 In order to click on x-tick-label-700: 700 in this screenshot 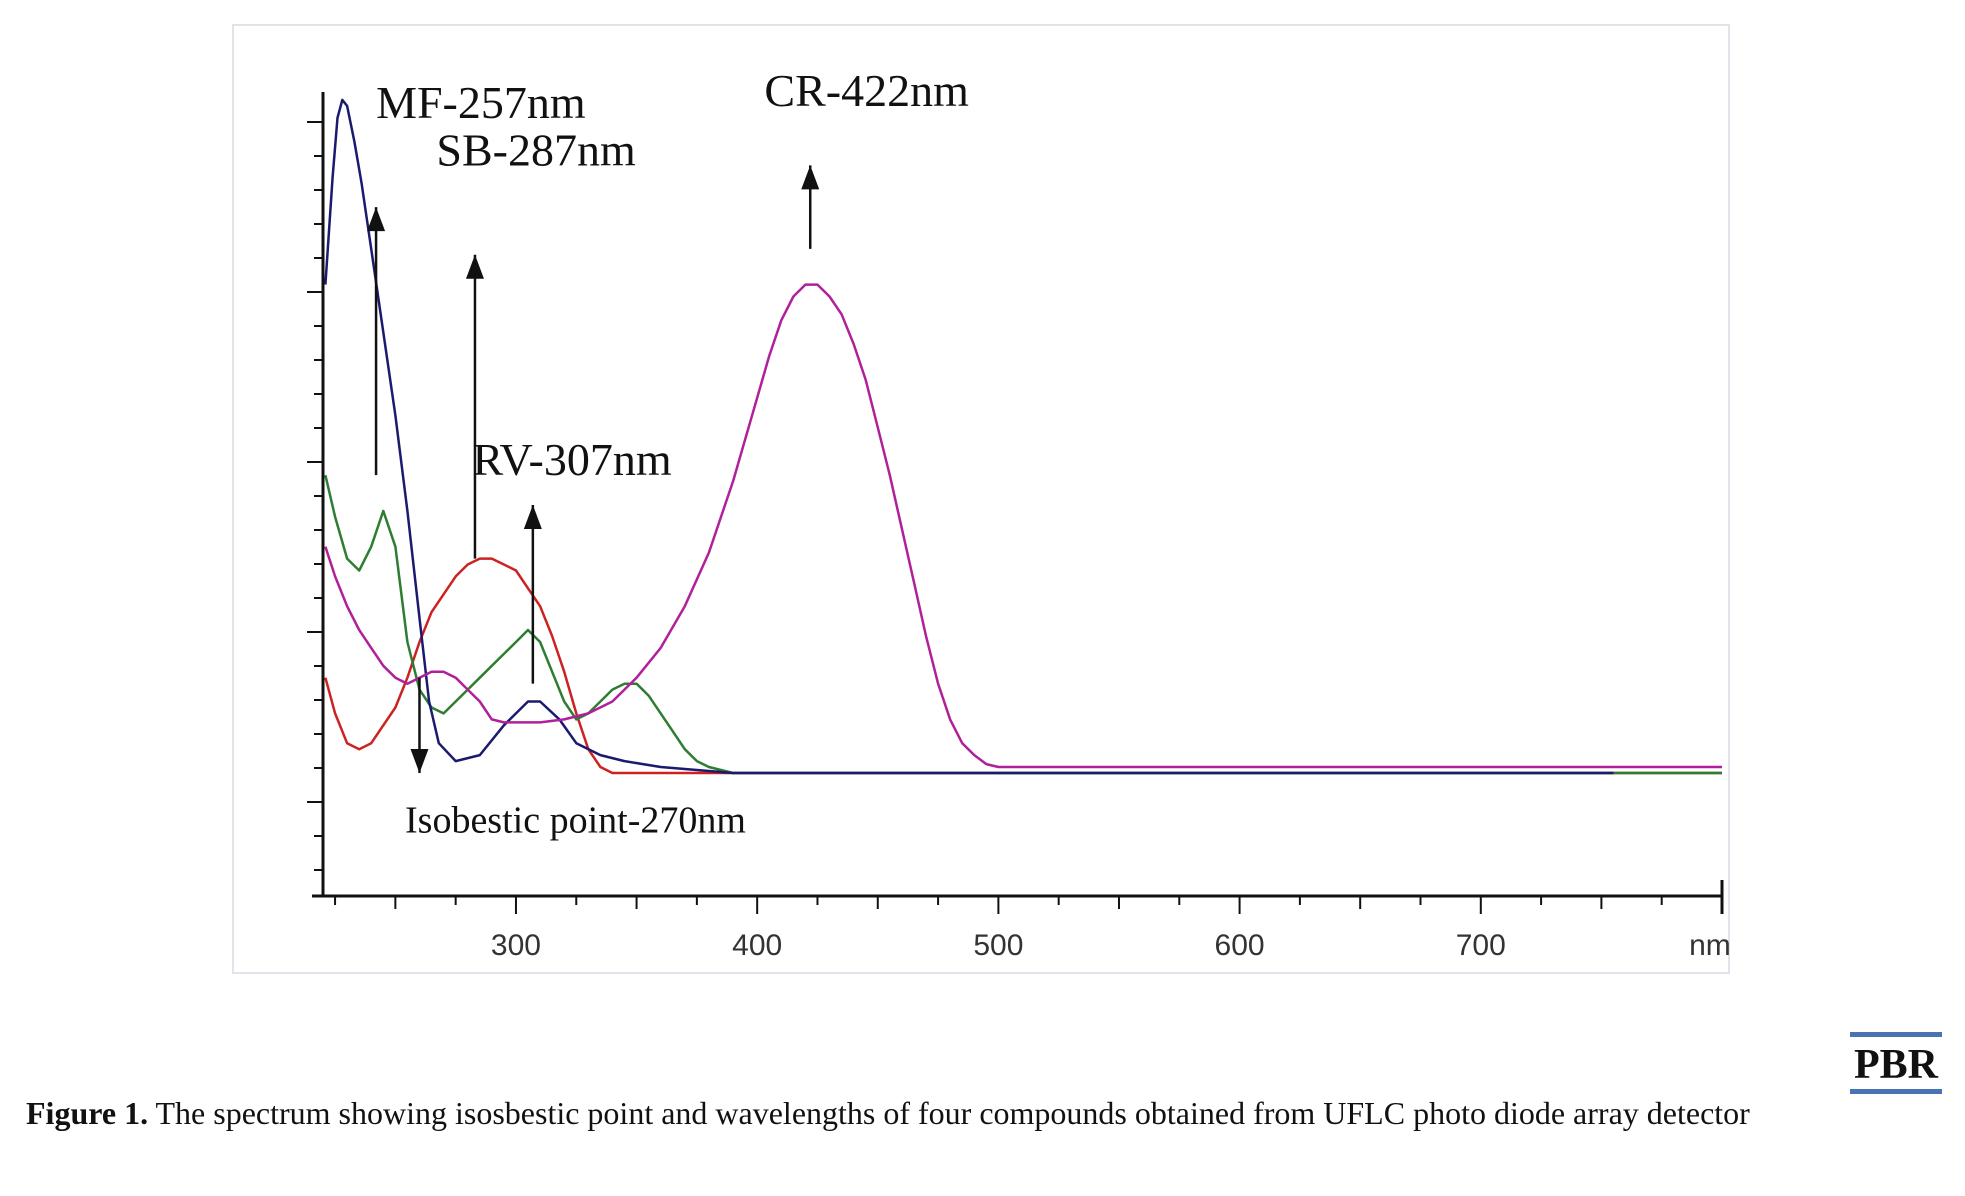, I will do `click(1481, 945)`.